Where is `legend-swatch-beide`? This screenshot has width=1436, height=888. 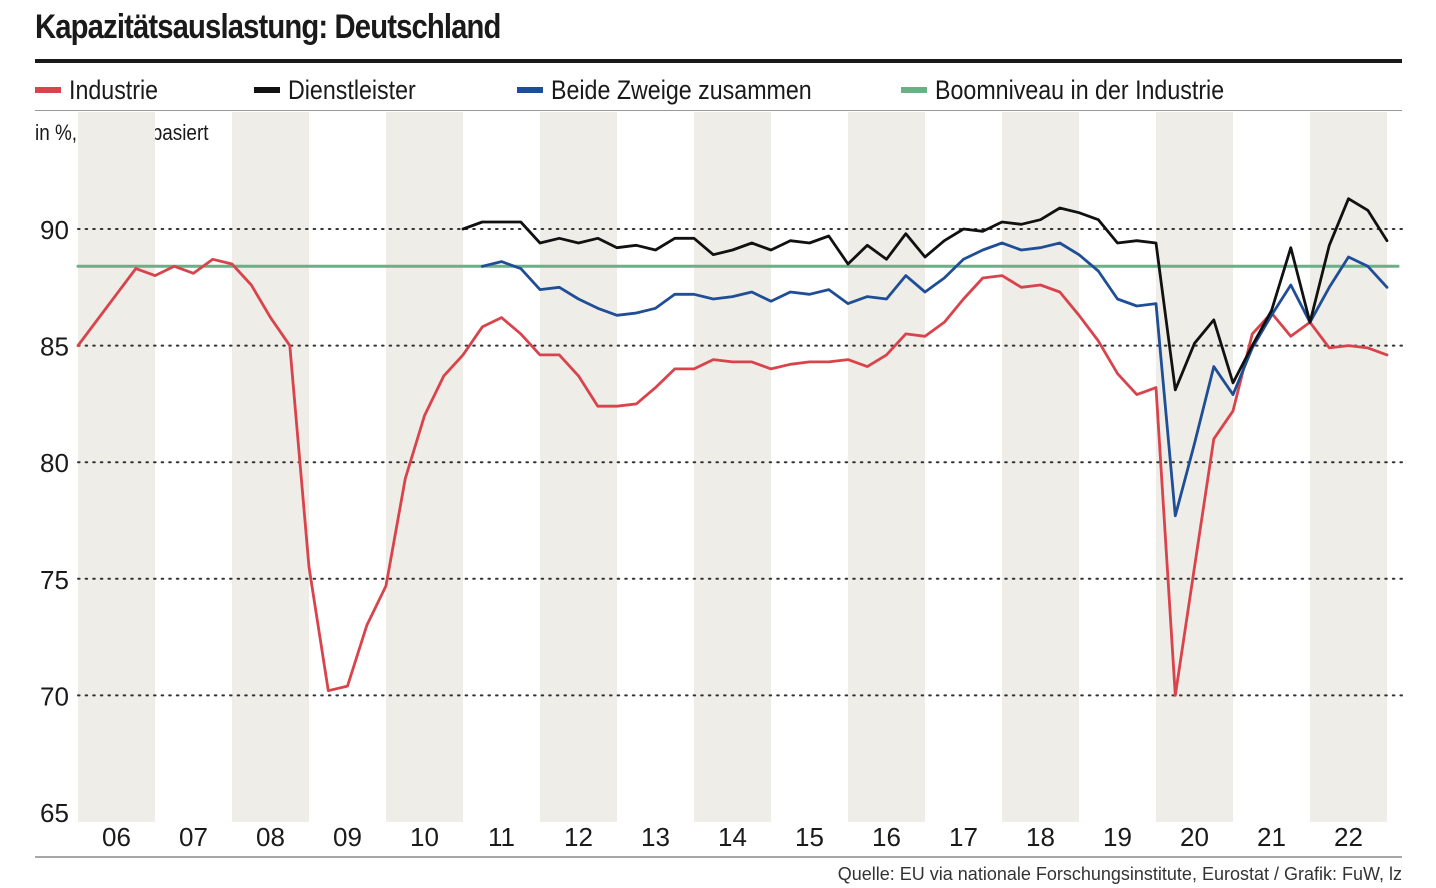 legend-swatch-beide is located at coordinates (530, 90).